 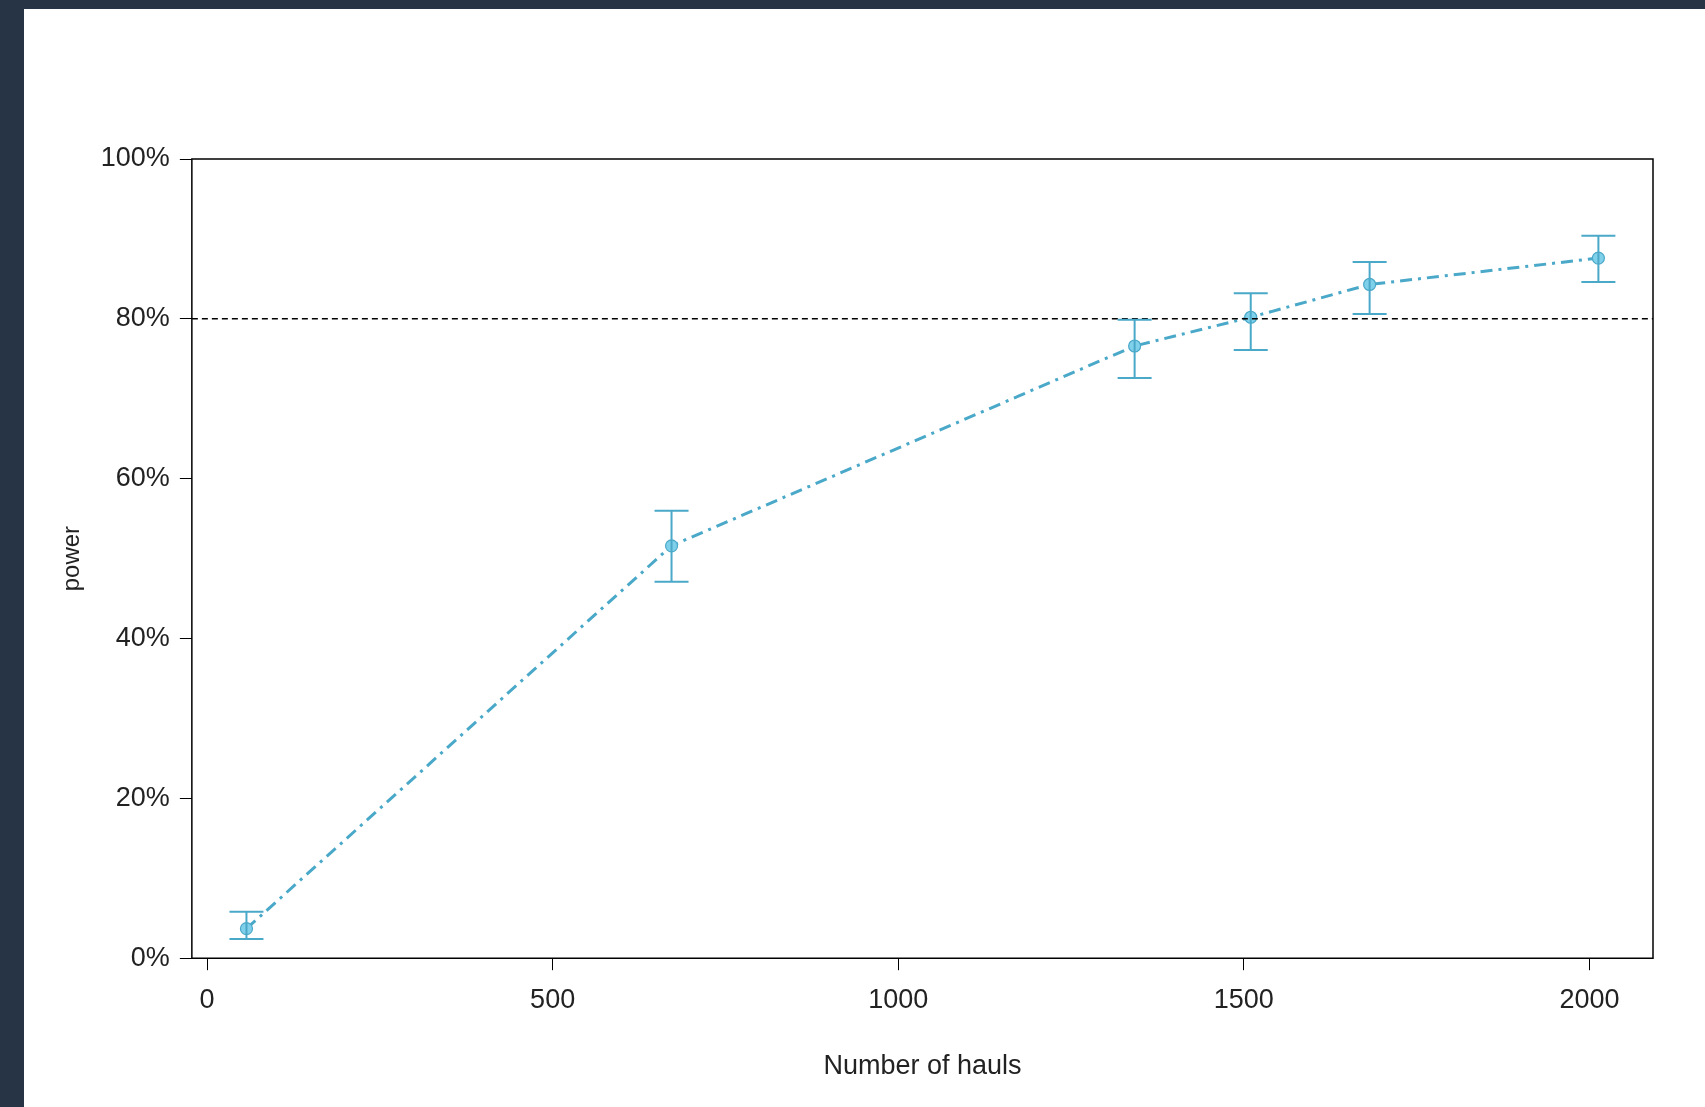 What do you see at coordinates (142, 317) in the screenshot?
I see `y-tick-label: 80%` at bounding box center [142, 317].